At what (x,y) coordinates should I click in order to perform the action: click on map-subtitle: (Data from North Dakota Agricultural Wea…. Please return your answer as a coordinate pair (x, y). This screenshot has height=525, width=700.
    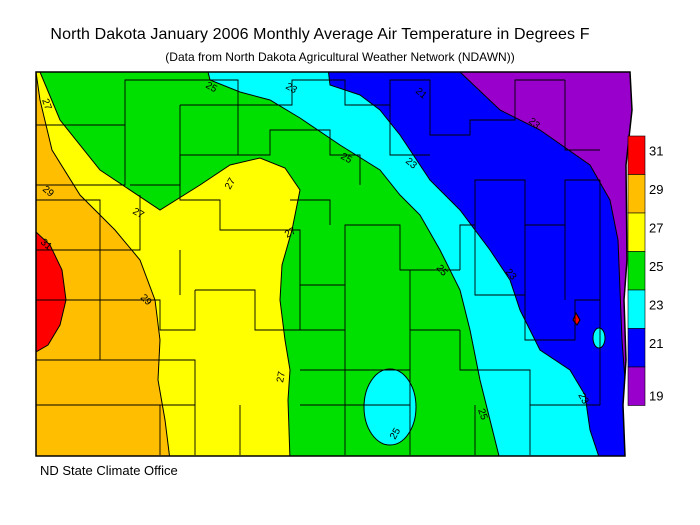
    Looking at the image, I should click on (340, 57).